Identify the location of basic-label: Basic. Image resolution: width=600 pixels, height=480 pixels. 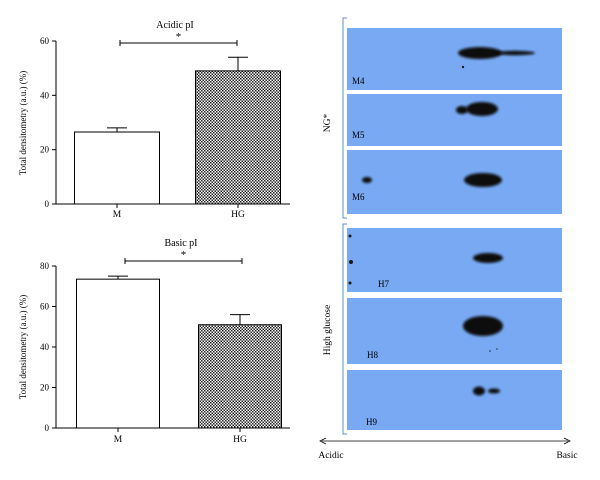
(566, 456).